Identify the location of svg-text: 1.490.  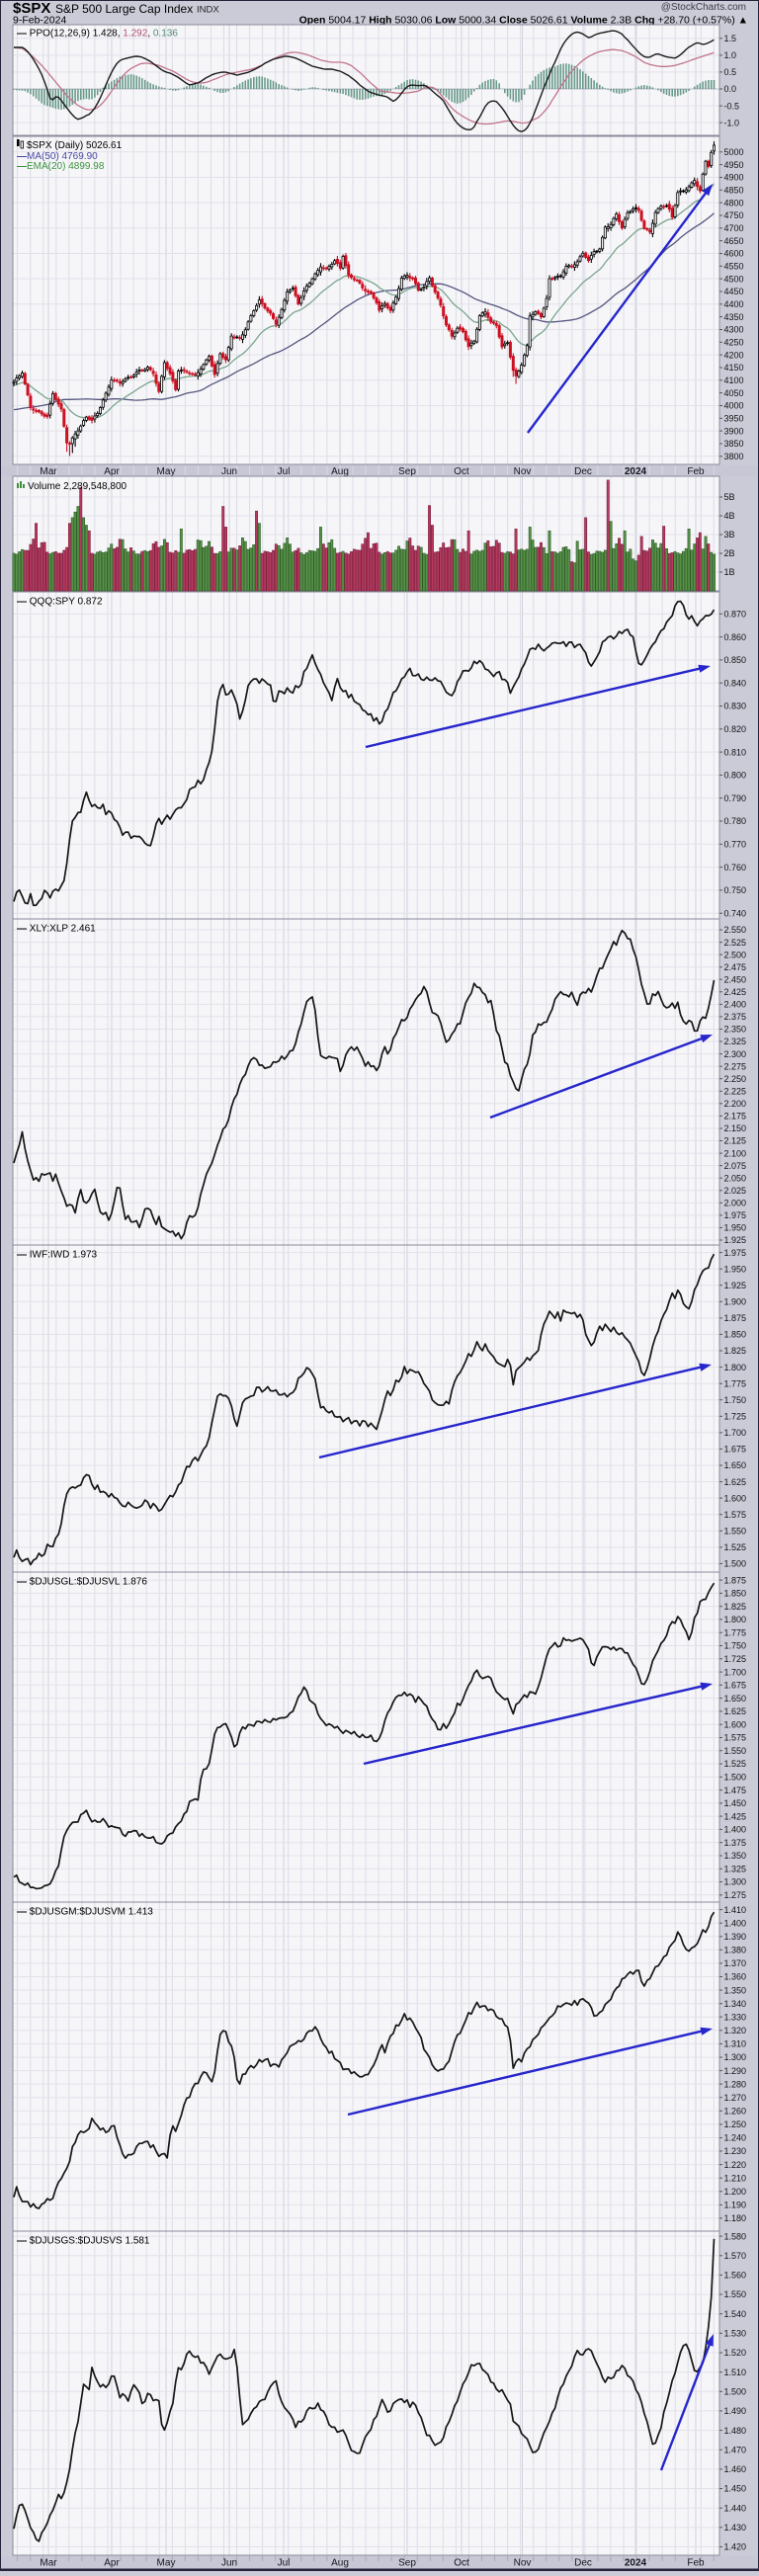
(735, 2411).